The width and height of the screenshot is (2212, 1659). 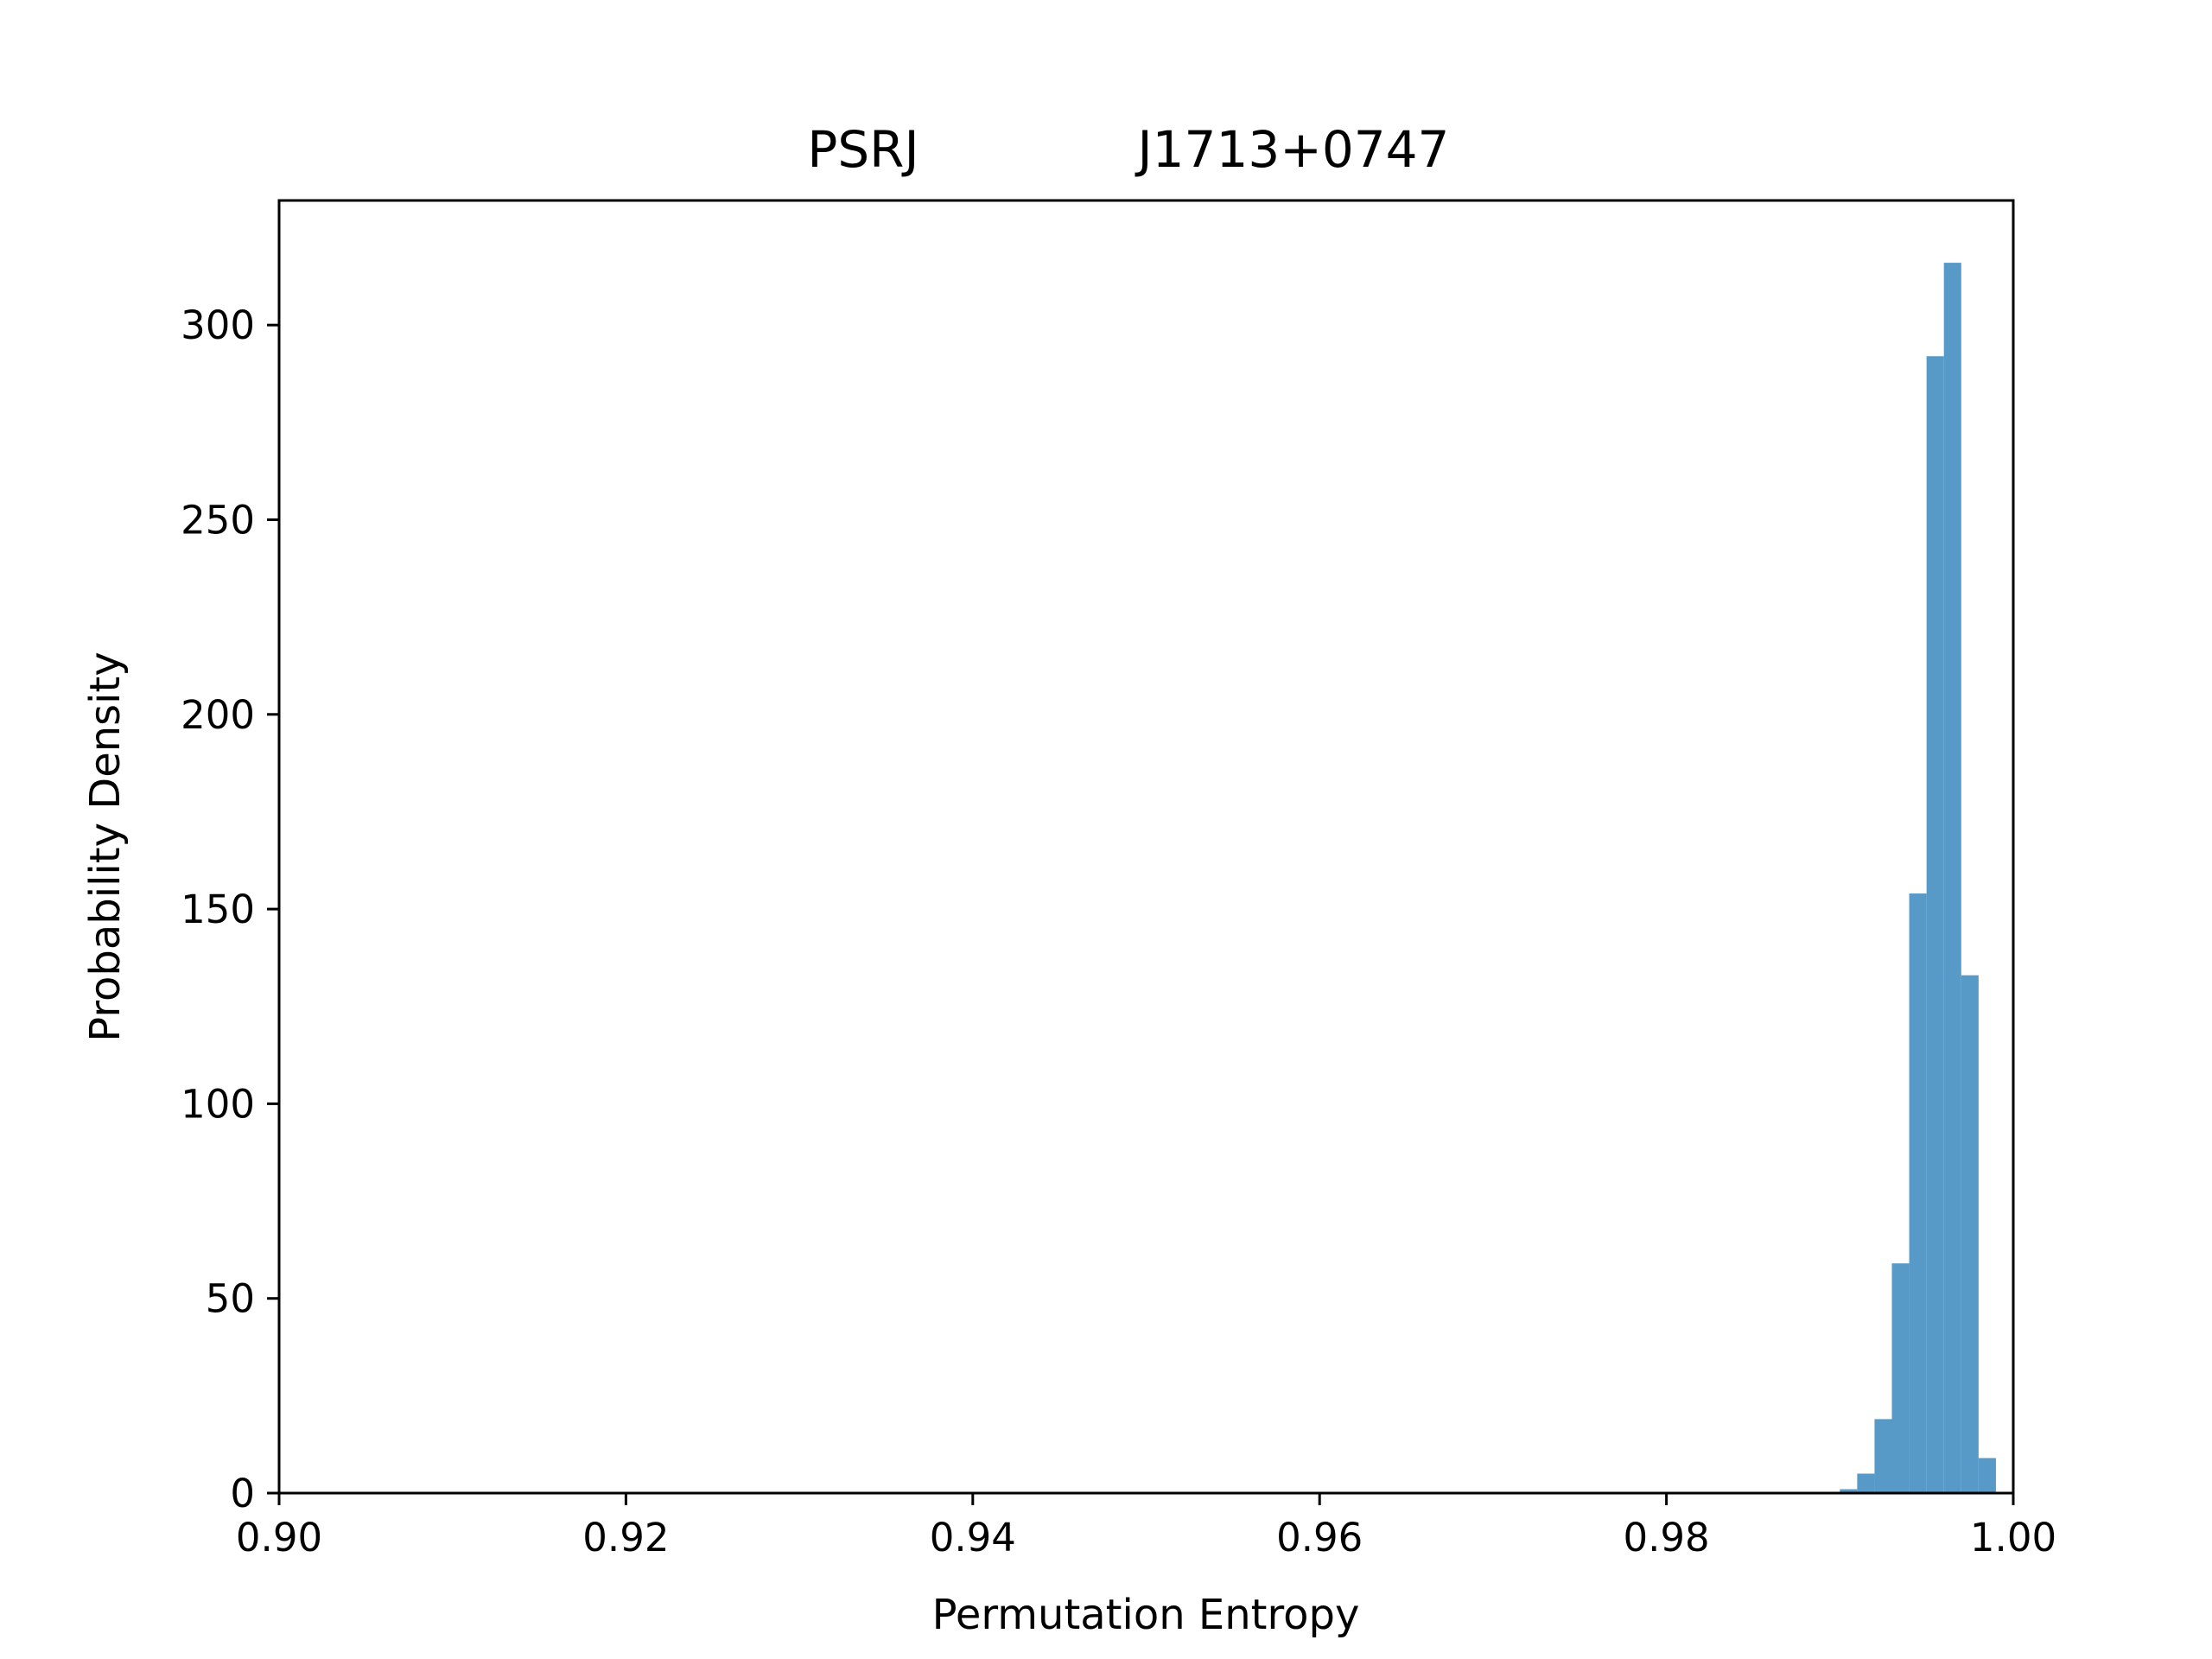 What do you see at coordinates (1146, 1526) in the screenshot?
I see `x-axis-ticks: 0.90 0.92 0.94 0.96 0.98 1.00` at bounding box center [1146, 1526].